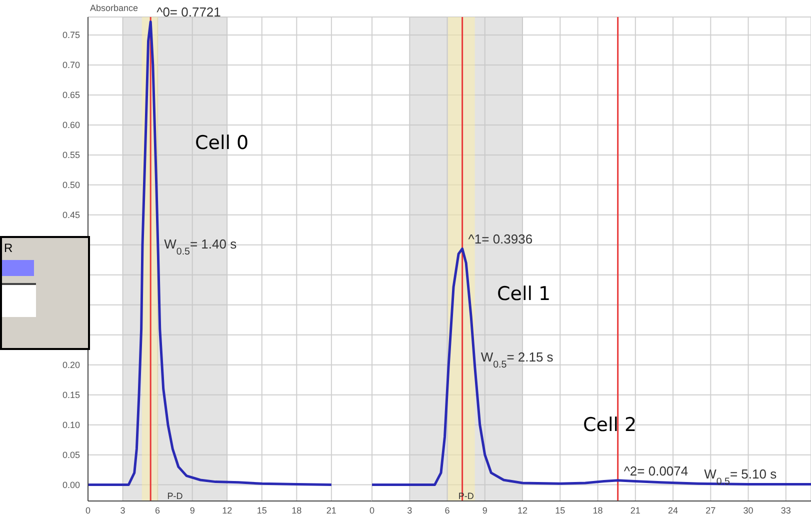 The image size is (811, 517). Describe the element at coordinates (71, 95) in the screenshot. I see `y-tick-label: 0.65` at that location.